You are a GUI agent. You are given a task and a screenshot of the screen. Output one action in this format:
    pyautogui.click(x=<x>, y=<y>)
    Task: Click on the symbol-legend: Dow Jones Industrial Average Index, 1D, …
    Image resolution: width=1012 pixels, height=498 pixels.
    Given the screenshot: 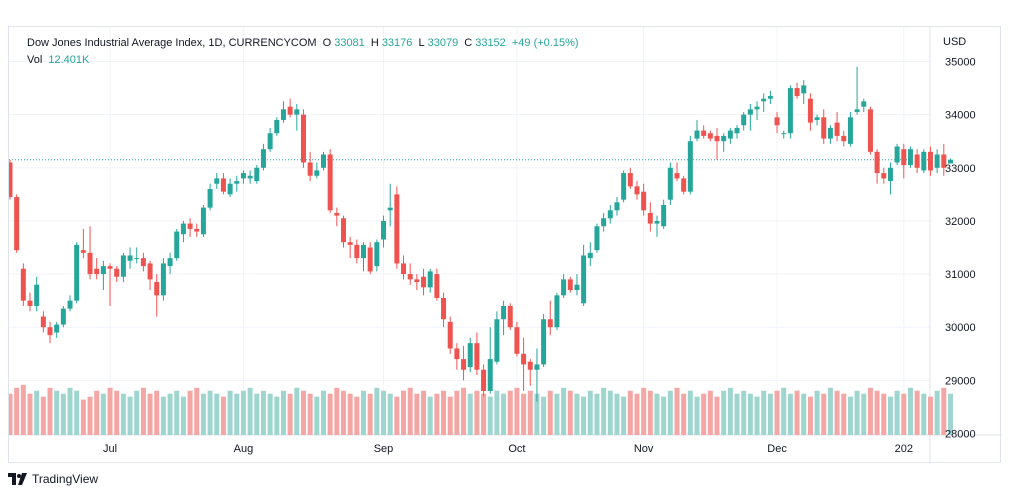 What is the action you would take?
    pyautogui.click(x=304, y=43)
    